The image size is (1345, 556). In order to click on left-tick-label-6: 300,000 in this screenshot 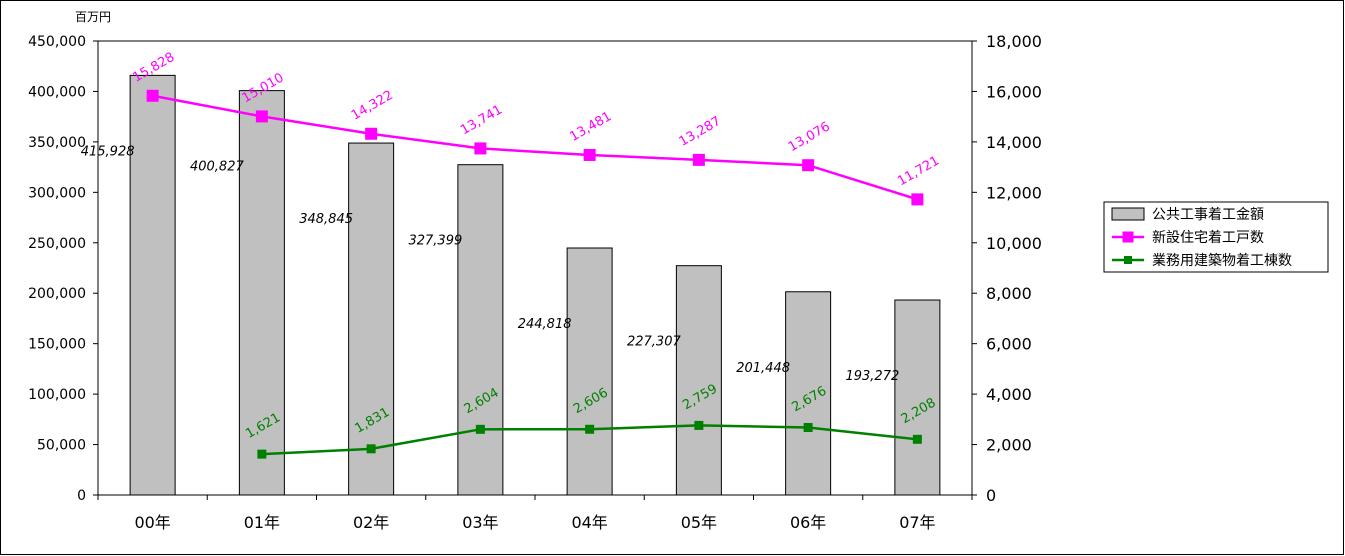, I will do `click(57, 193)`.